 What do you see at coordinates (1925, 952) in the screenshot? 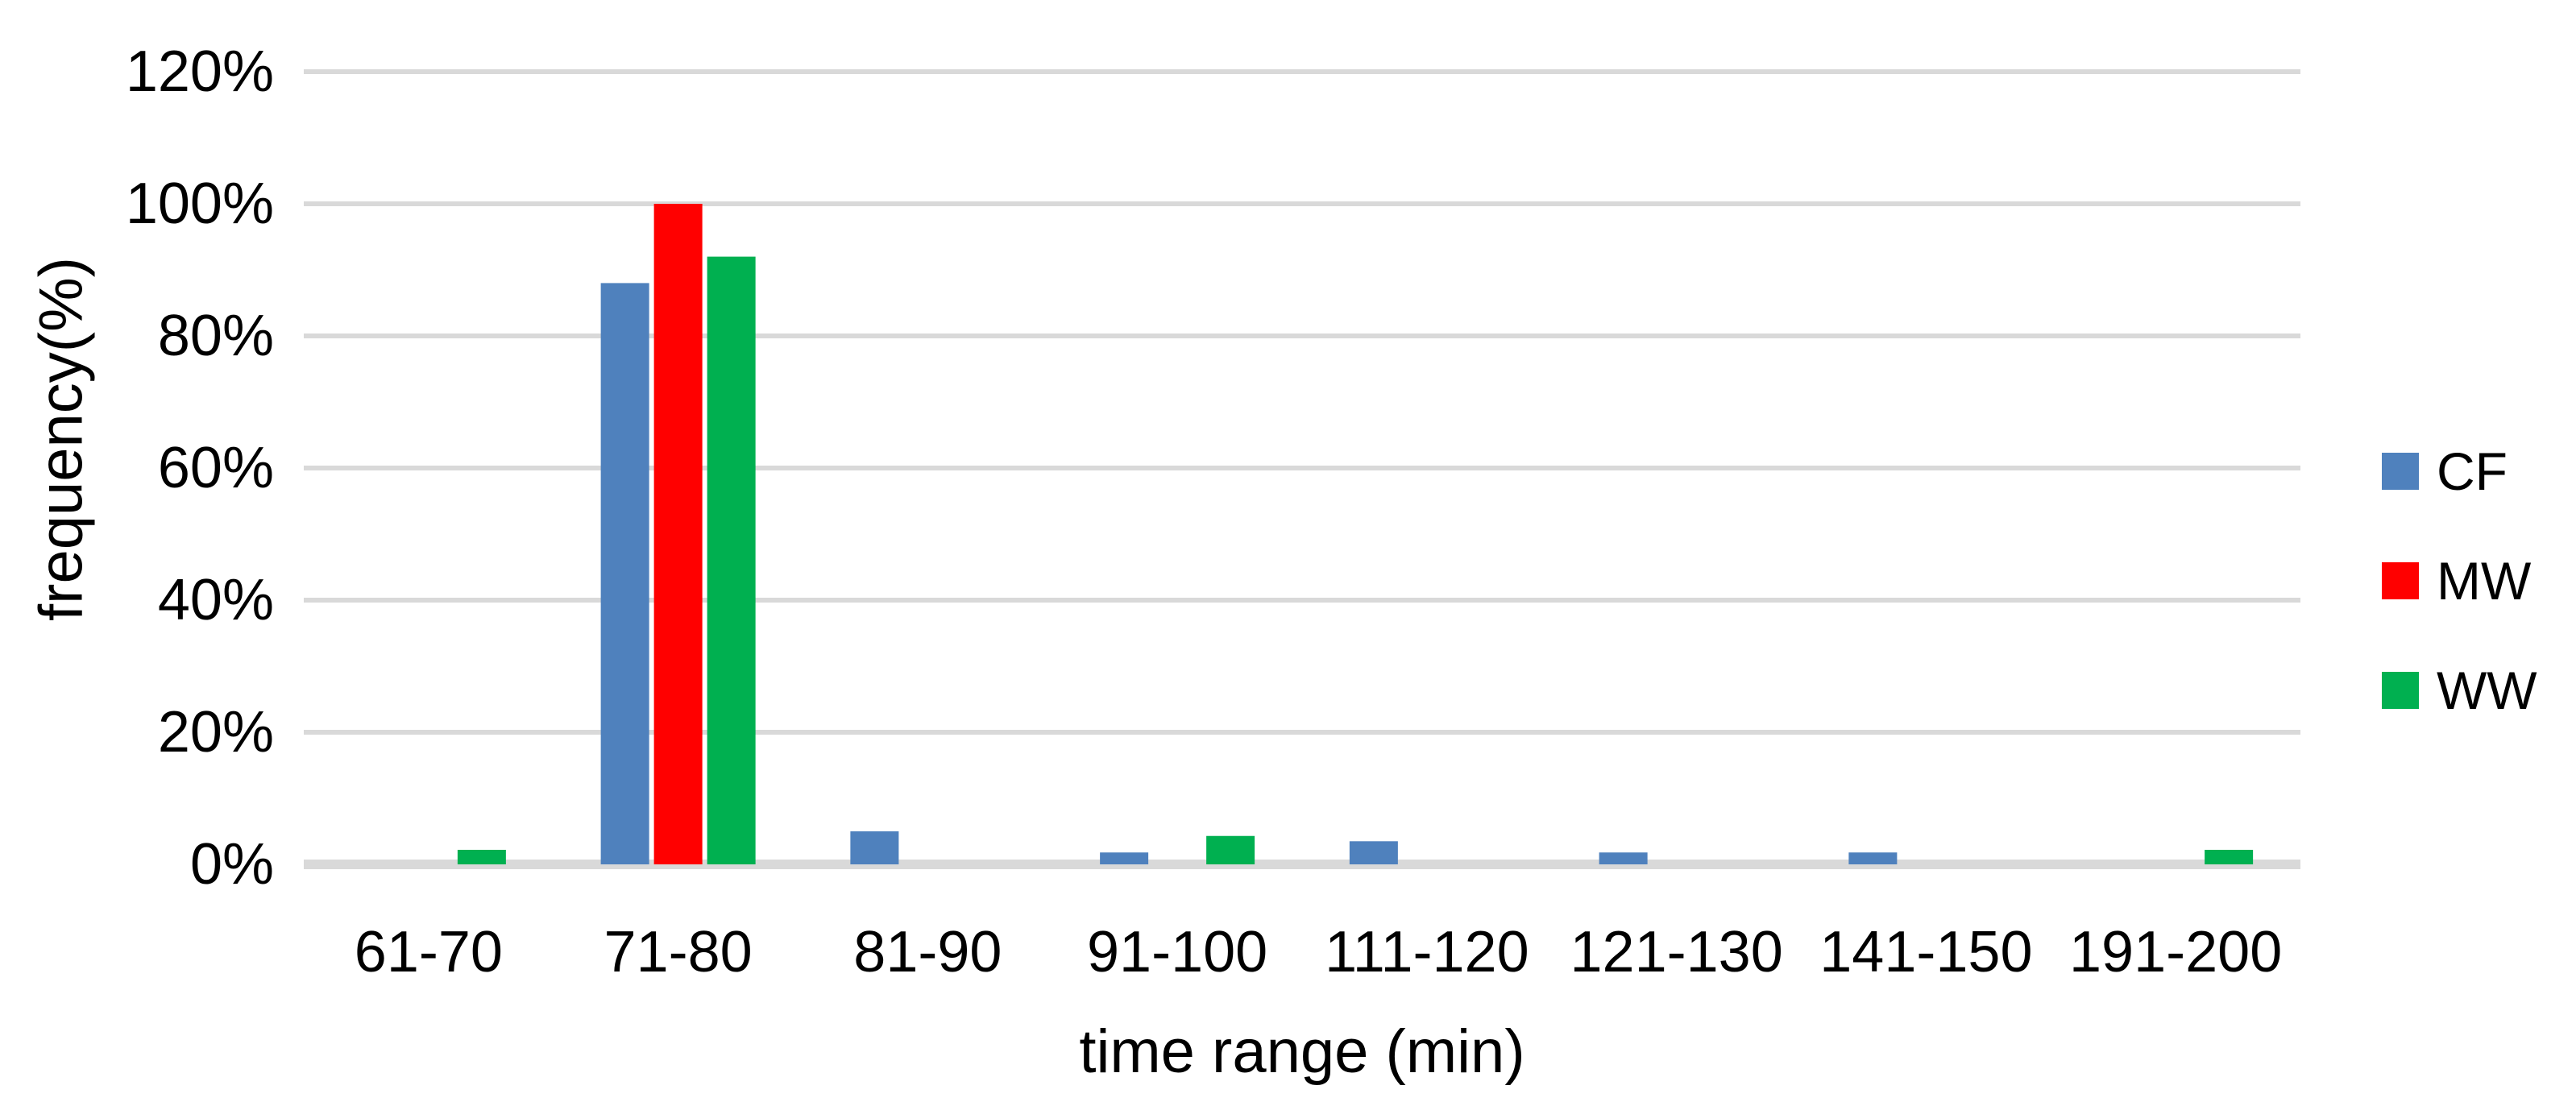
I see `x-tick-label: 141-150` at bounding box center [1925, 952].